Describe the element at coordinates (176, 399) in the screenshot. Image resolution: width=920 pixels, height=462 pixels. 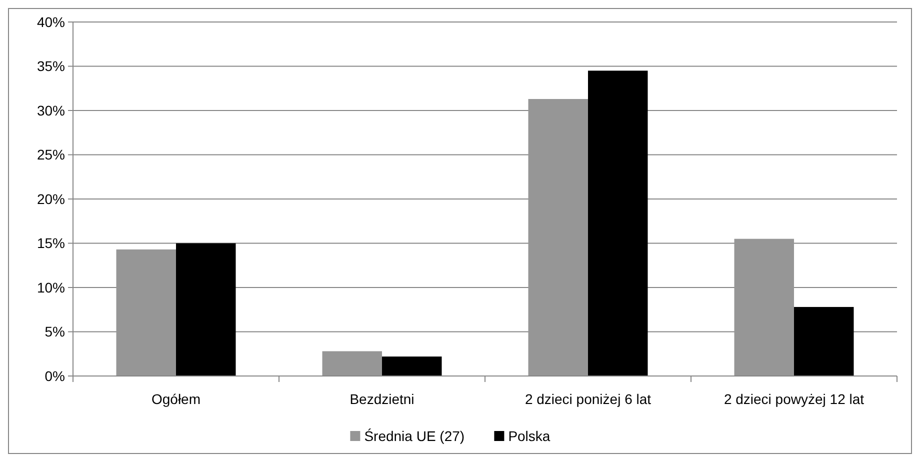
I see `x-tick-label: Ogółem` at that location.